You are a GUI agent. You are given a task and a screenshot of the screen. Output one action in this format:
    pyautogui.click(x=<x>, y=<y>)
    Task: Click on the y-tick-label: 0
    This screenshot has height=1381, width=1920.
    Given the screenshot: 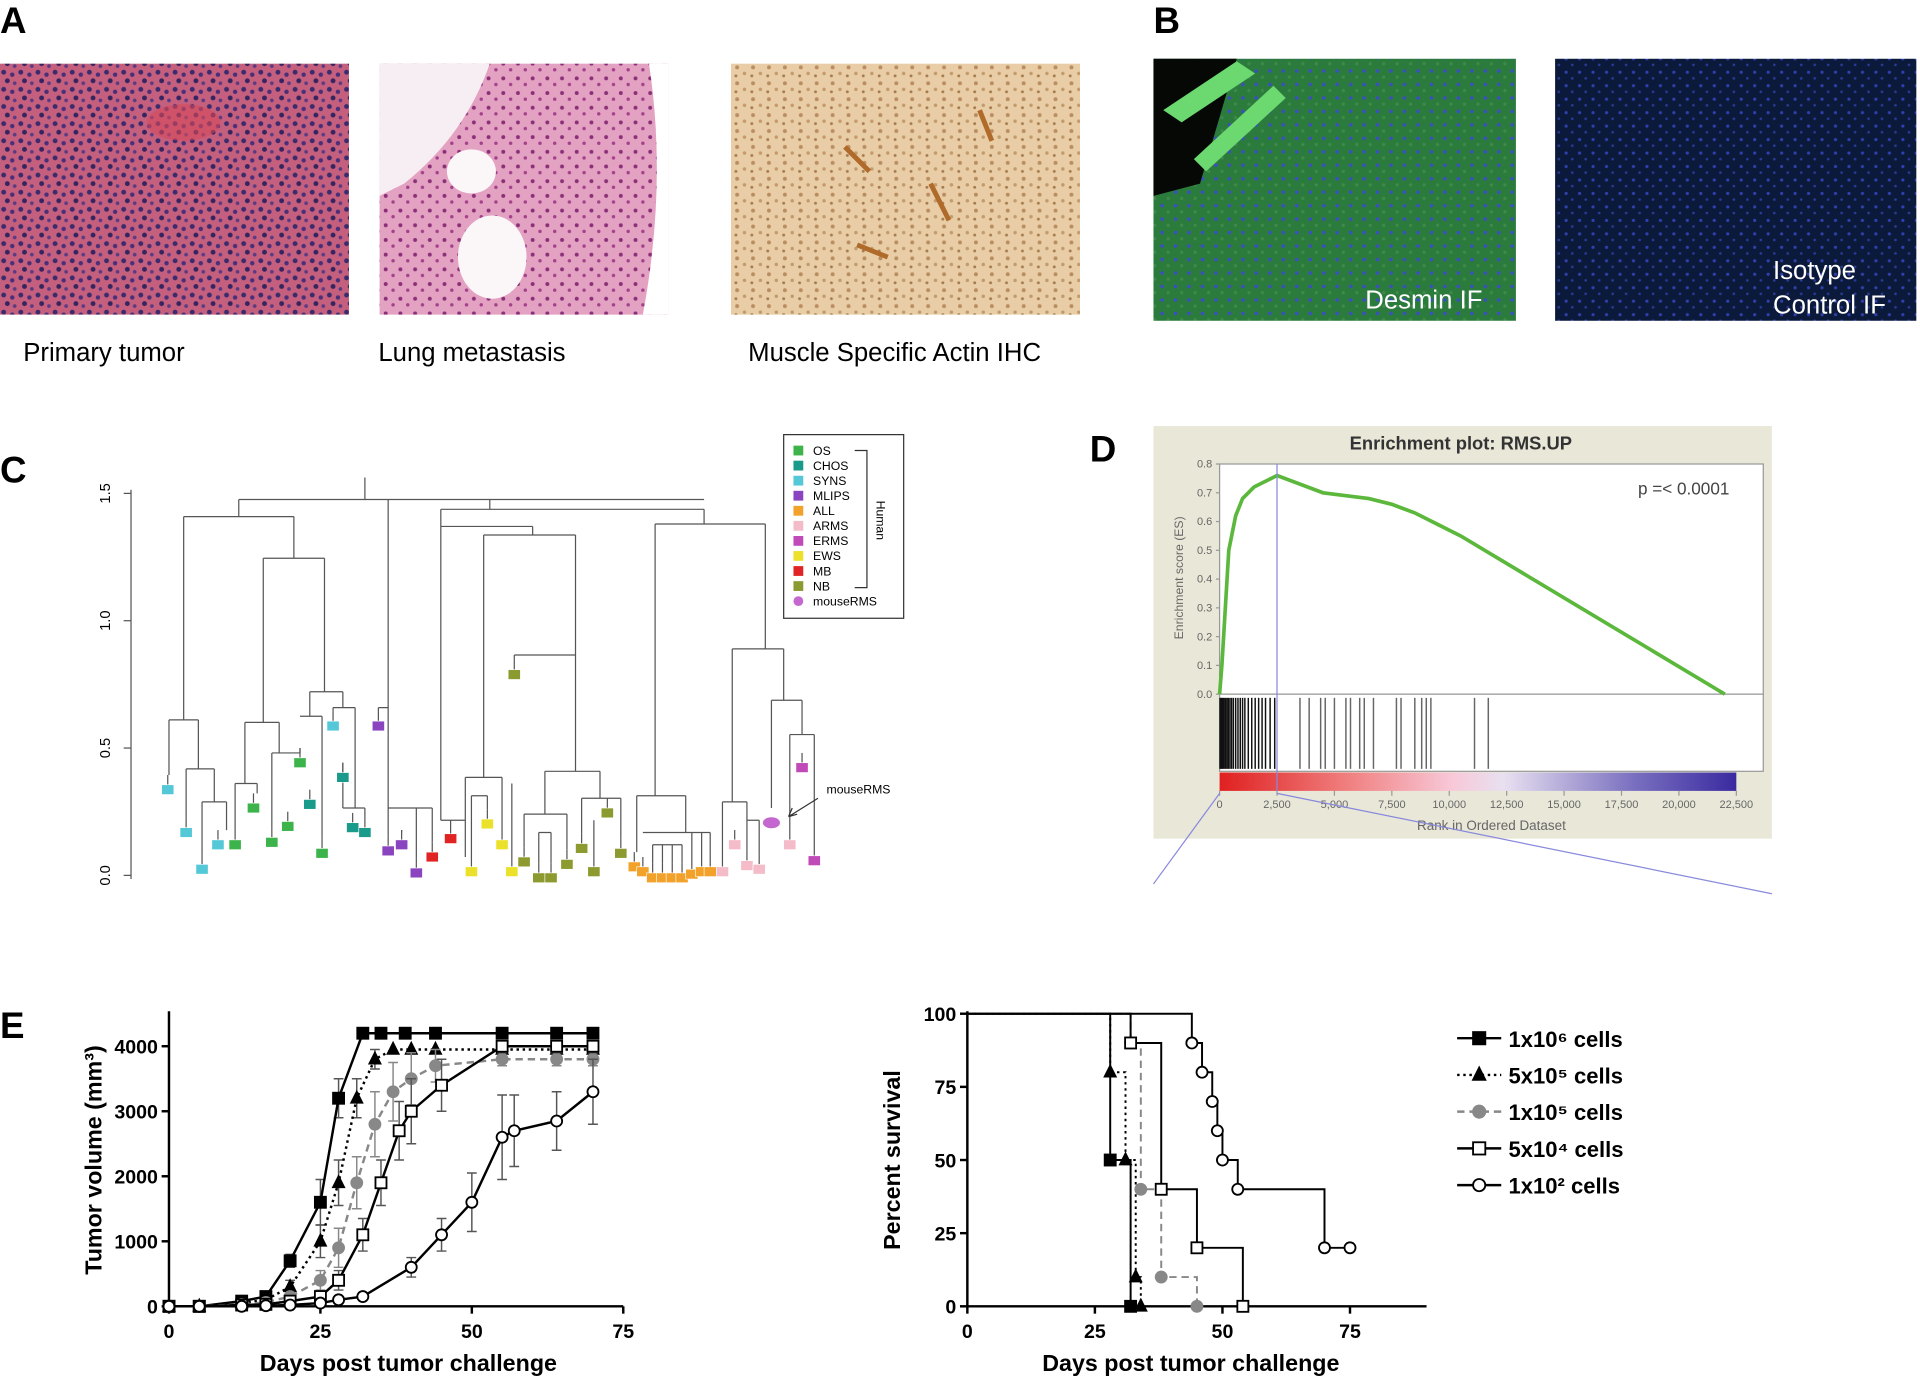 What is the action you would take?
    pyautogui.click(x=152, y=1308)
    